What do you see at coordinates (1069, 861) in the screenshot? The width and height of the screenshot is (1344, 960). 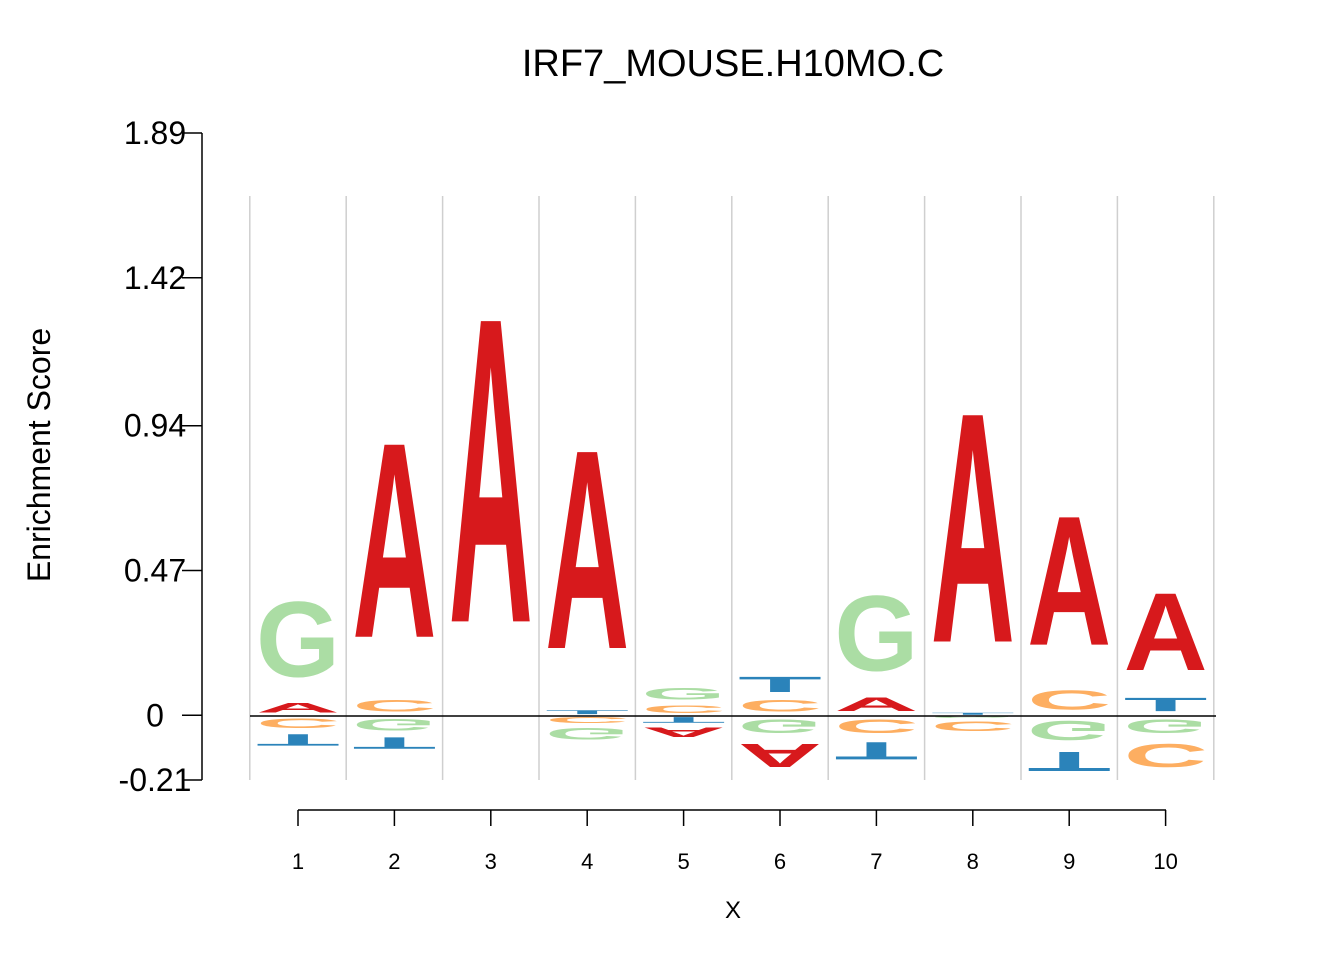 I see `x-tick-label: 9` at bounding box center [1069, 861].